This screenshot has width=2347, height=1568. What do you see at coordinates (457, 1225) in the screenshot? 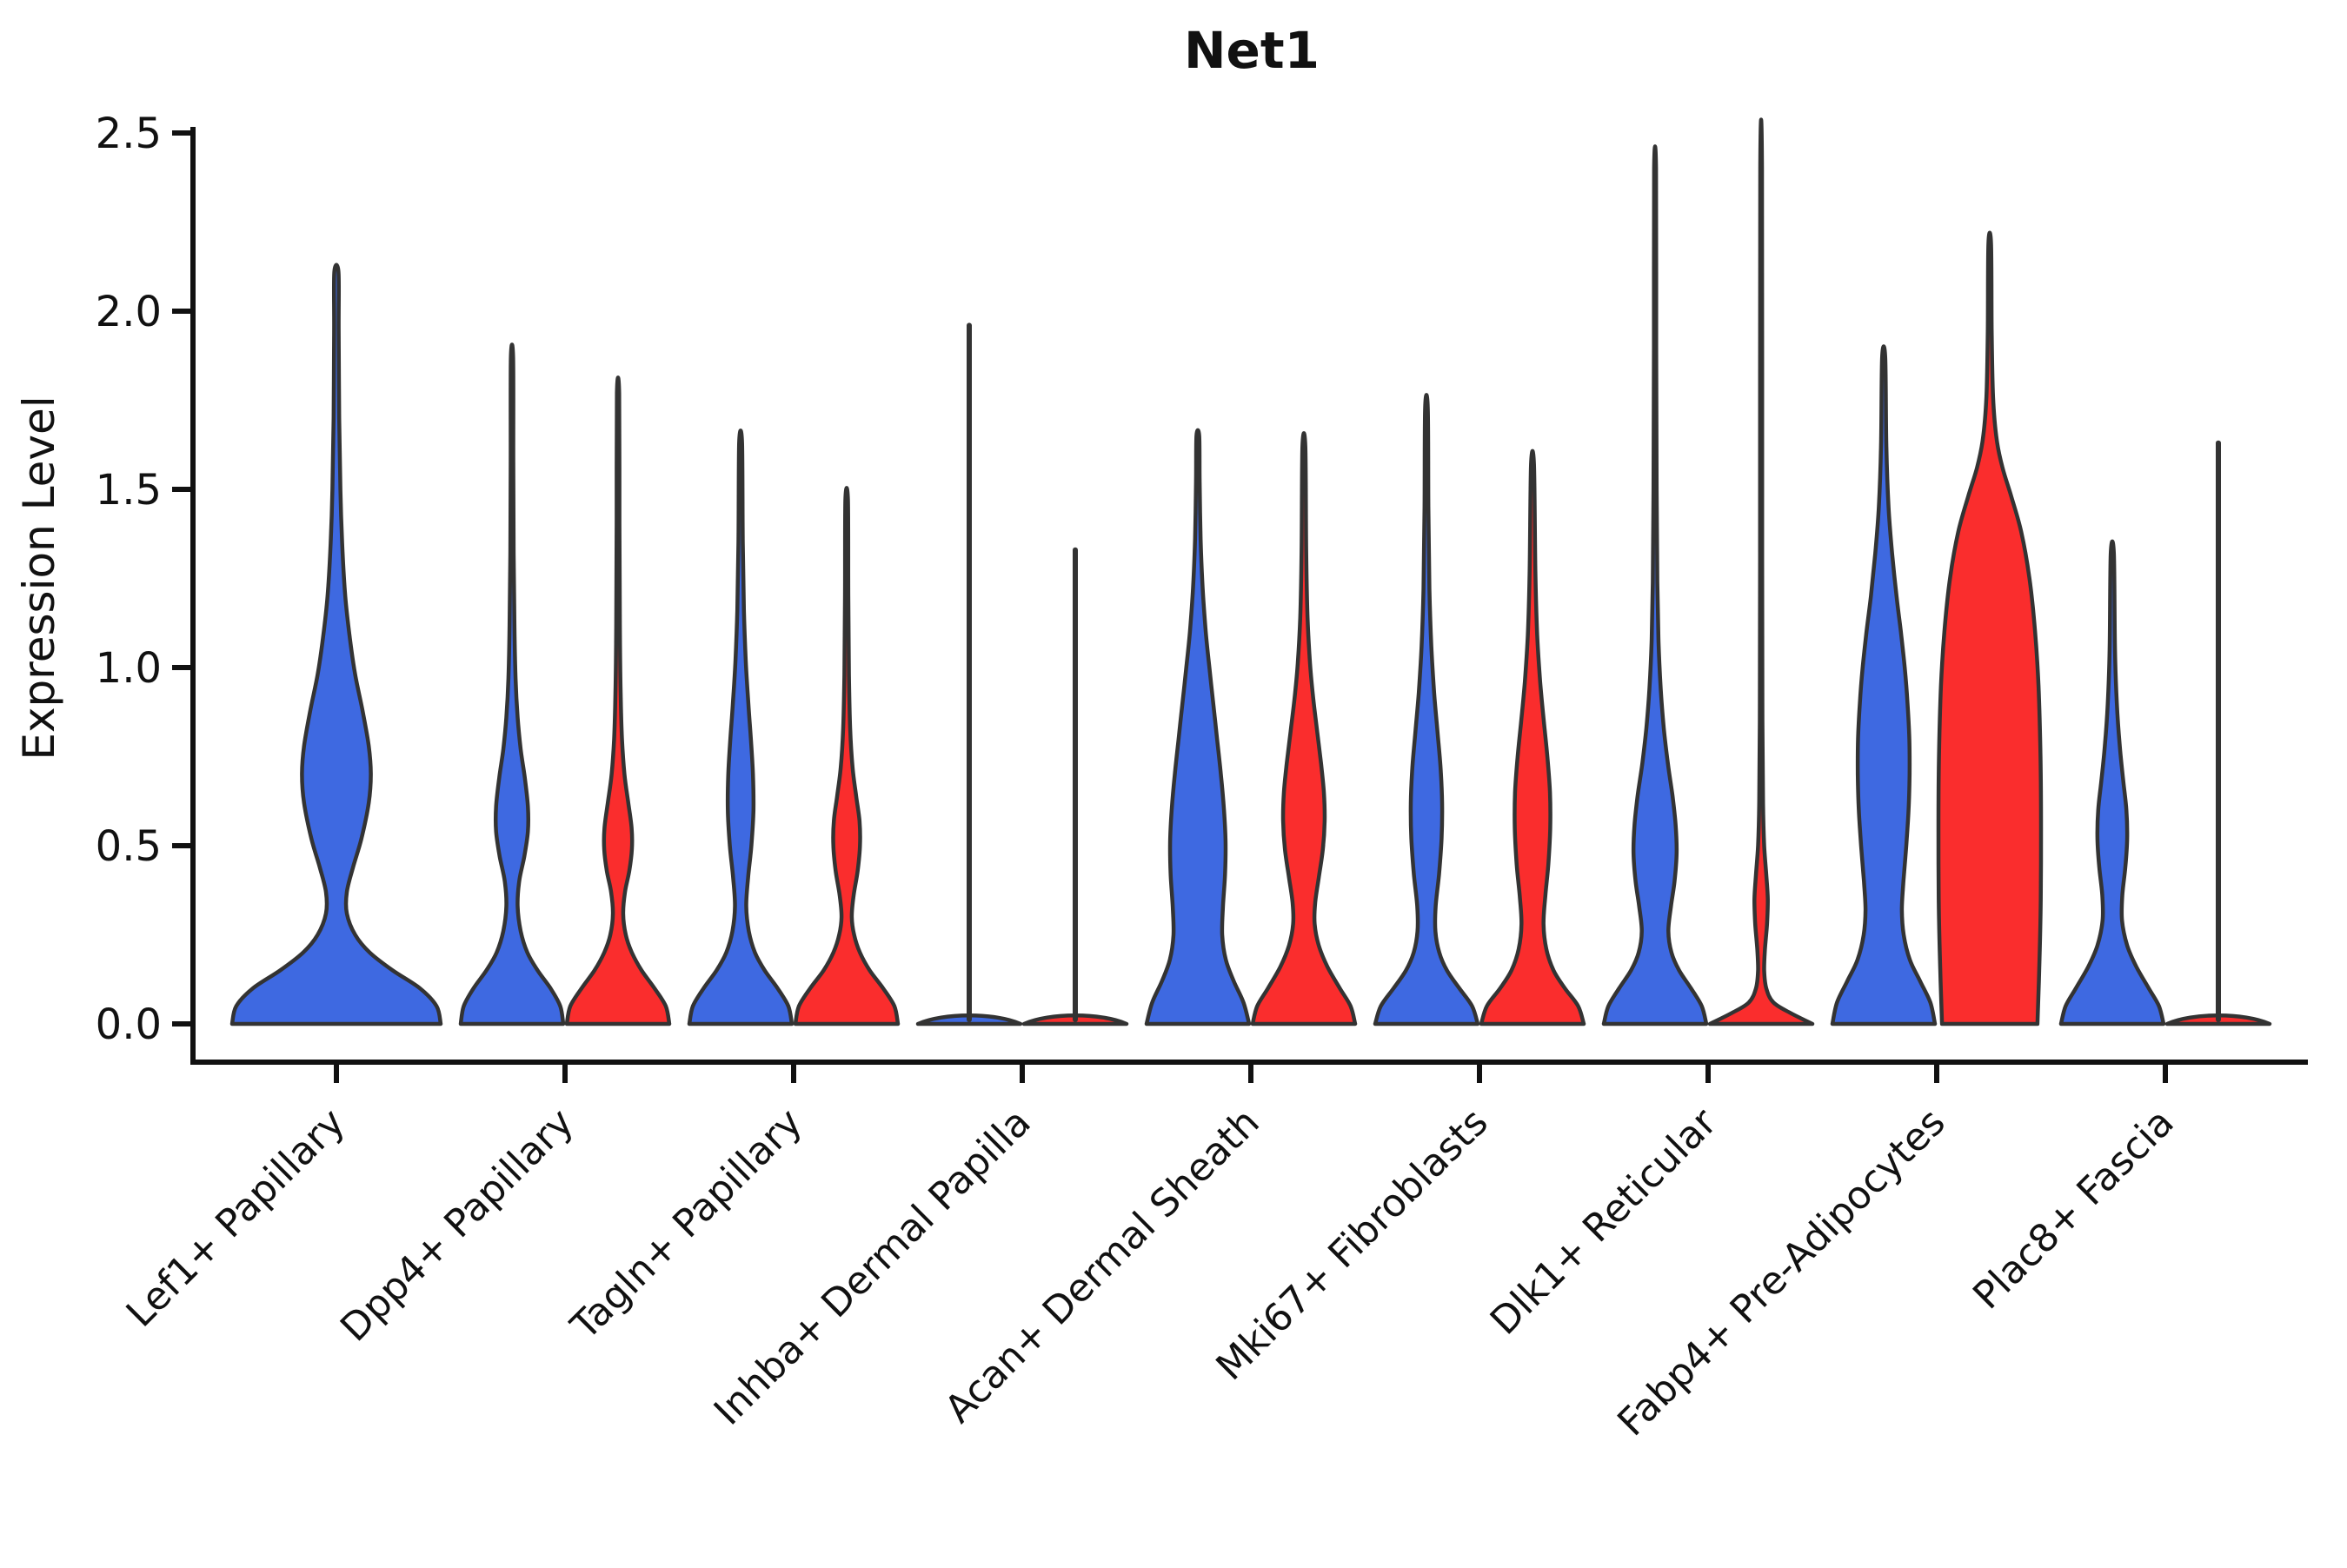
I see `x-tick-label: Dpp4+ Papillary` at bounding box center [457, 1225].